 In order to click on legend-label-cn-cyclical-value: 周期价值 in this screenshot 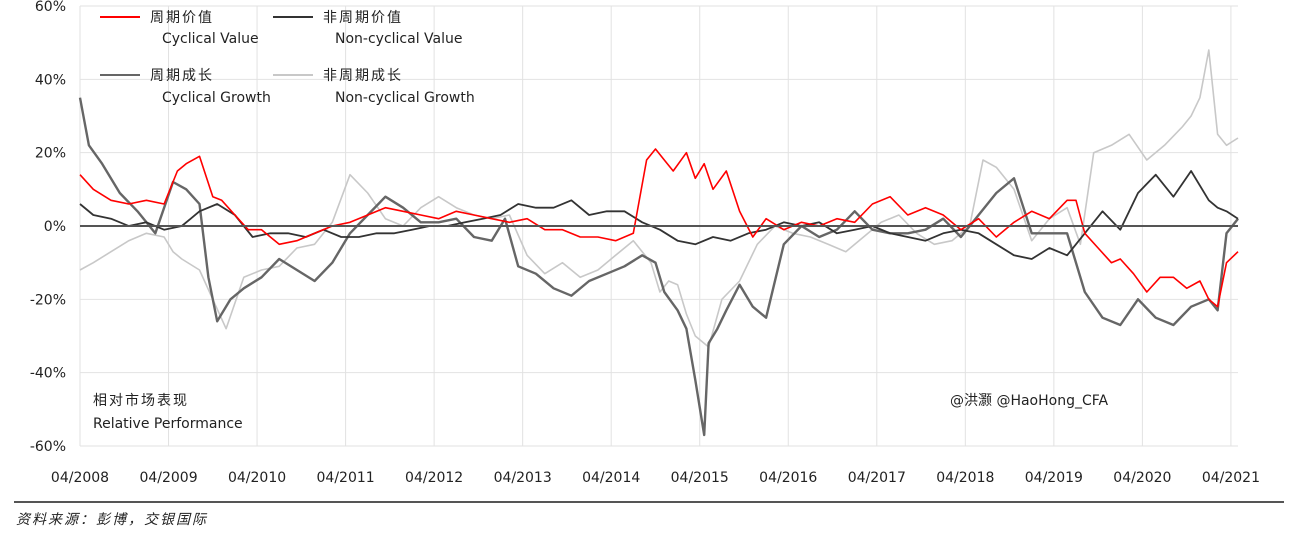, I will do `click(182, 18)`.